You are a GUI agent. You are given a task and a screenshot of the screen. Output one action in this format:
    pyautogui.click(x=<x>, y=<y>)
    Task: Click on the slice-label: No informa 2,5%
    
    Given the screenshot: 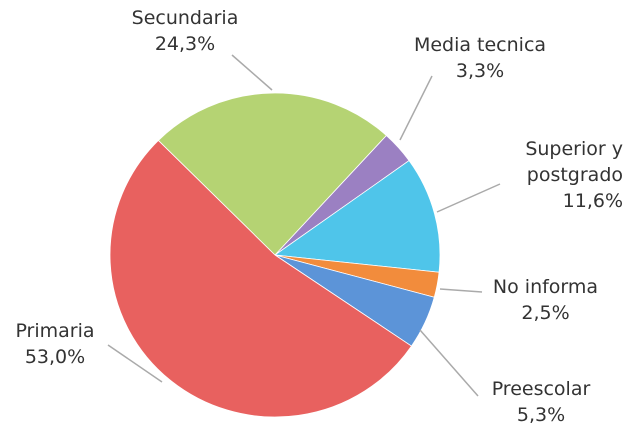 What is the action you would take?
    pyautogui.click(x=545, y=300)
    